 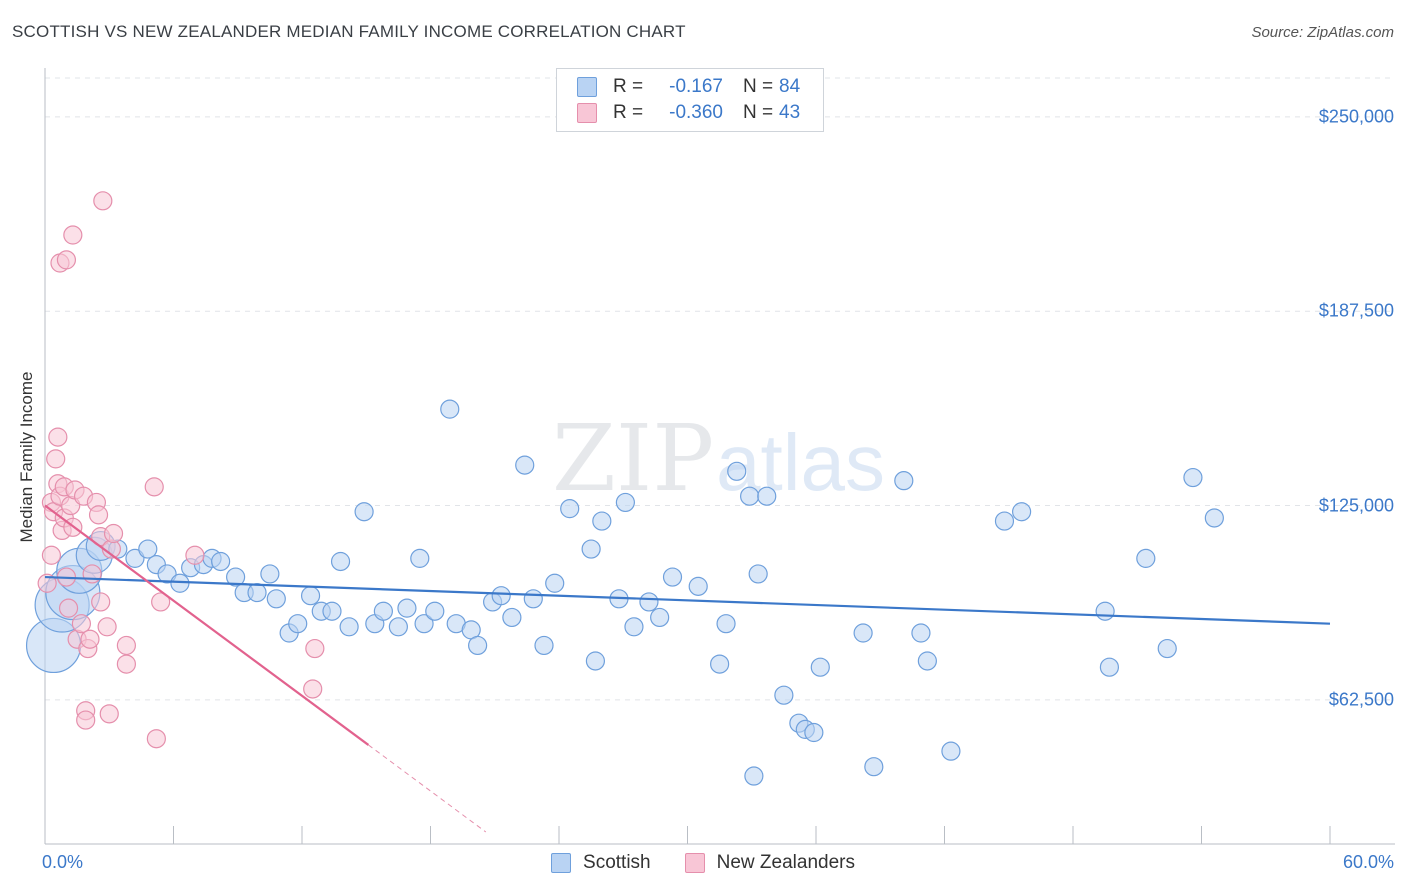 What do you see at coordinates (1356, 116) in the screenshot?
I see `y-tick-label: $250,000` at bounding box center [1356, 116].